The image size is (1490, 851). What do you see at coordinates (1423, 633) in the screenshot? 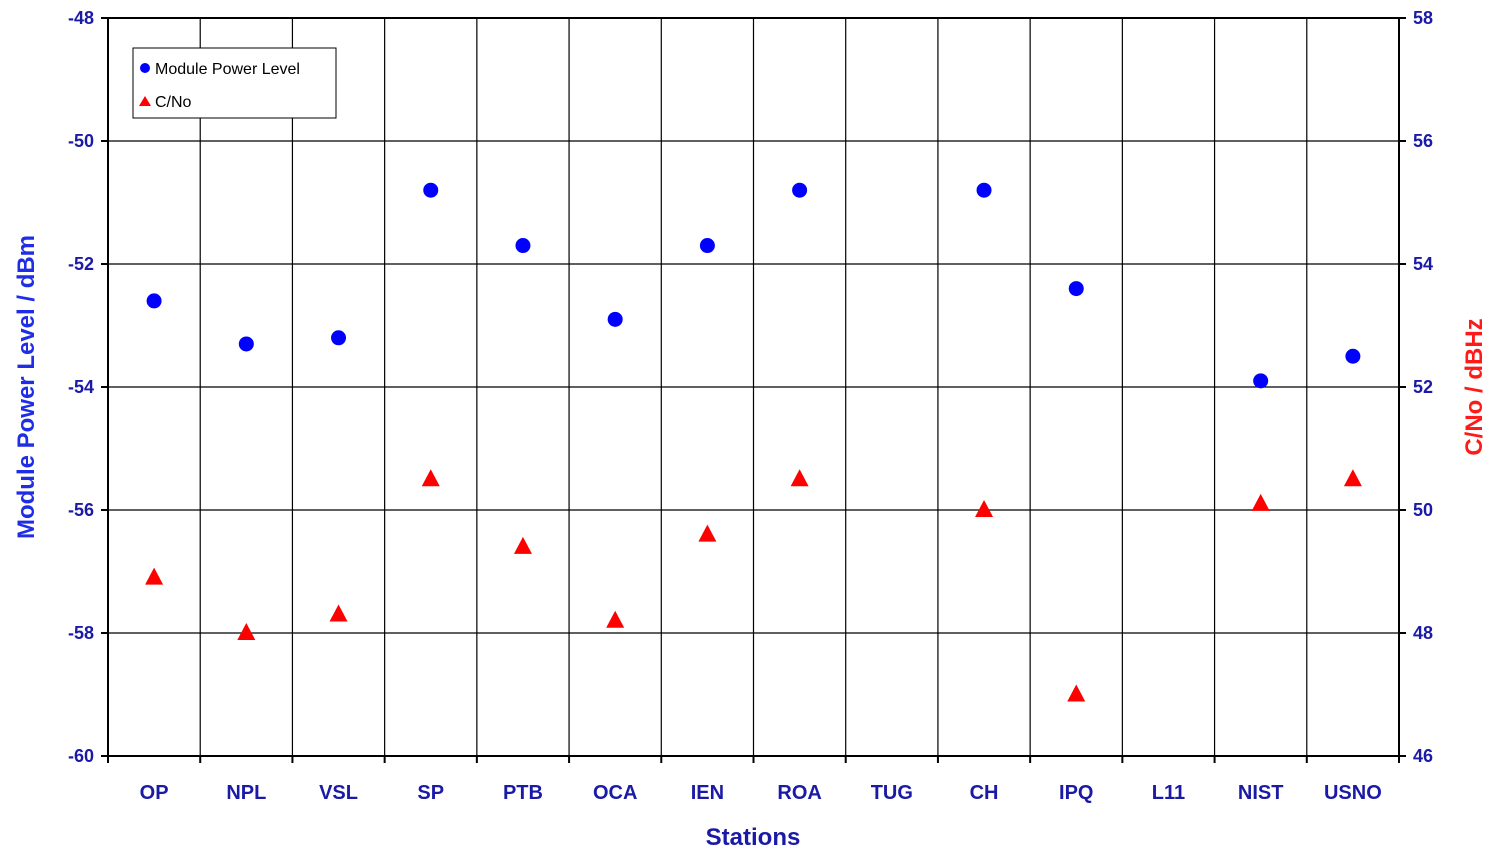
I see `right-tick-label: 48` at bounding box center [1423, 633].